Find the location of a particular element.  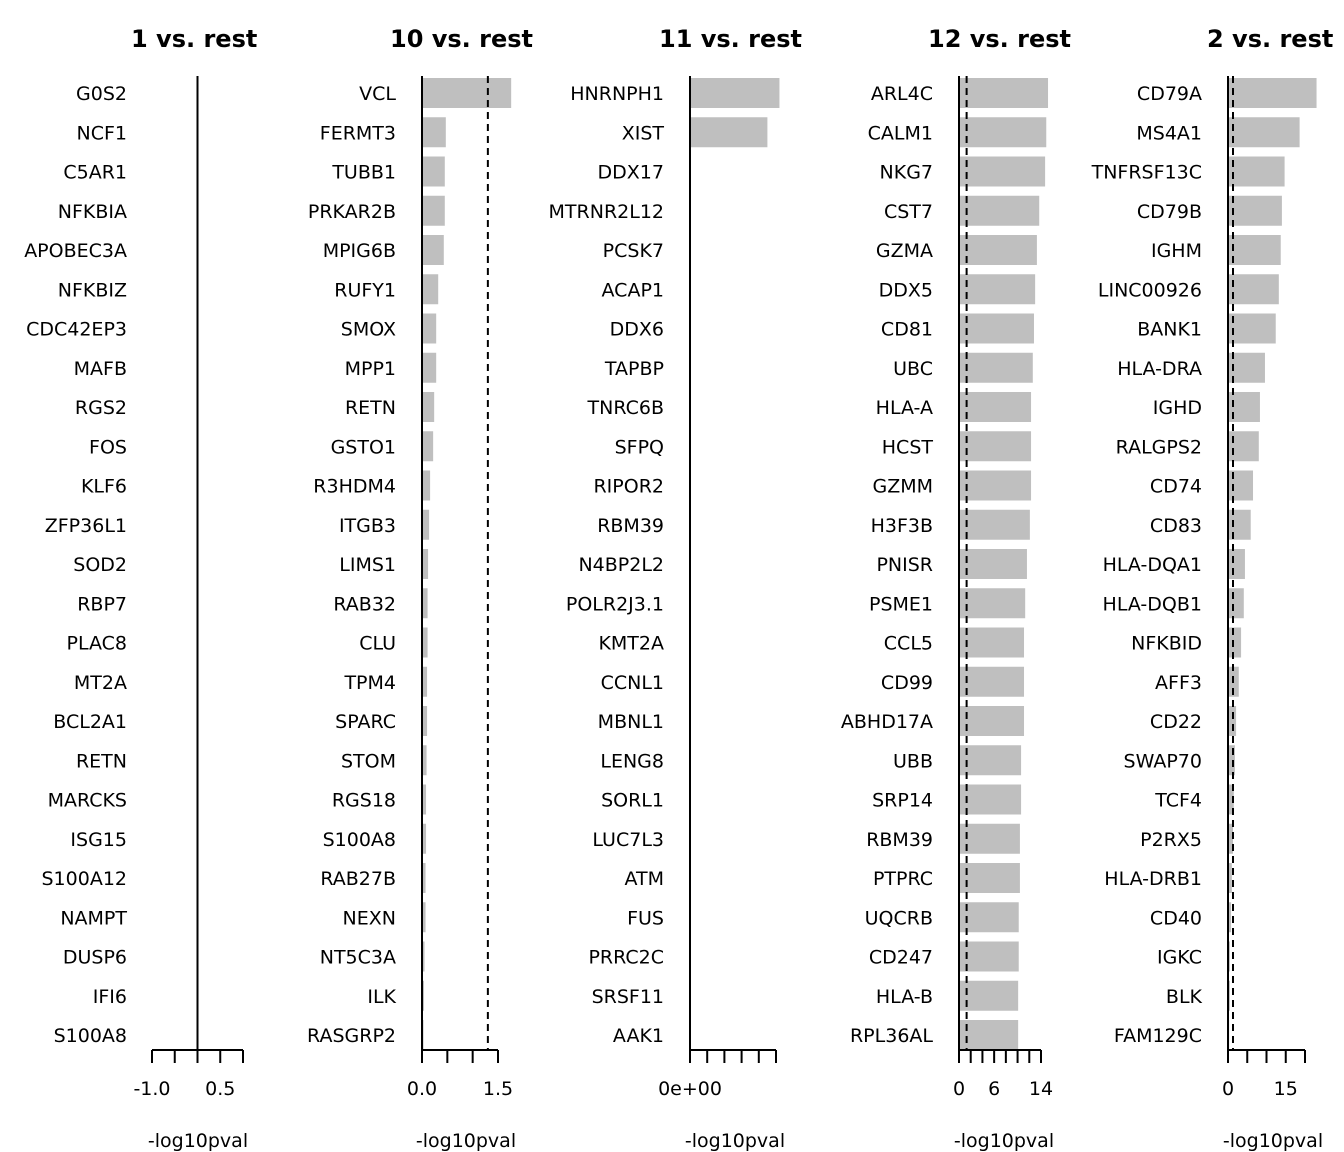

gene-label: UQCRB is located at coordinates (899, 918).